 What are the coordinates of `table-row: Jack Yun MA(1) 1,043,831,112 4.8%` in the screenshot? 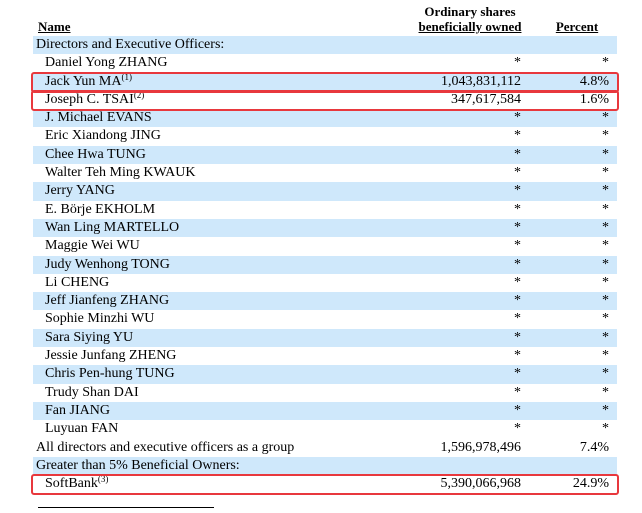 It's located at (325, 81).